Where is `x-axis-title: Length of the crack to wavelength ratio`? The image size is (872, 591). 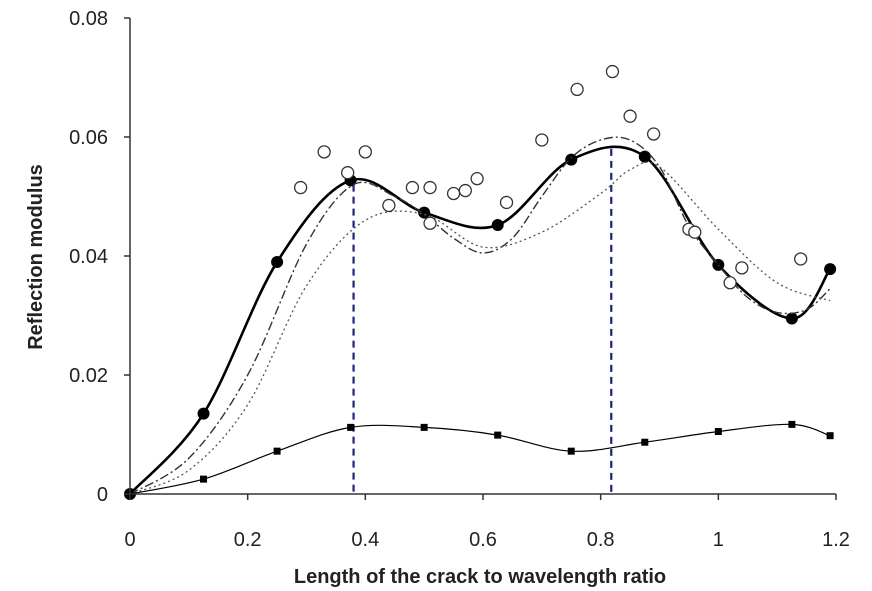
x-axis-title: Length of the crack to wavelength ratio is located at coordinates (480, 577).